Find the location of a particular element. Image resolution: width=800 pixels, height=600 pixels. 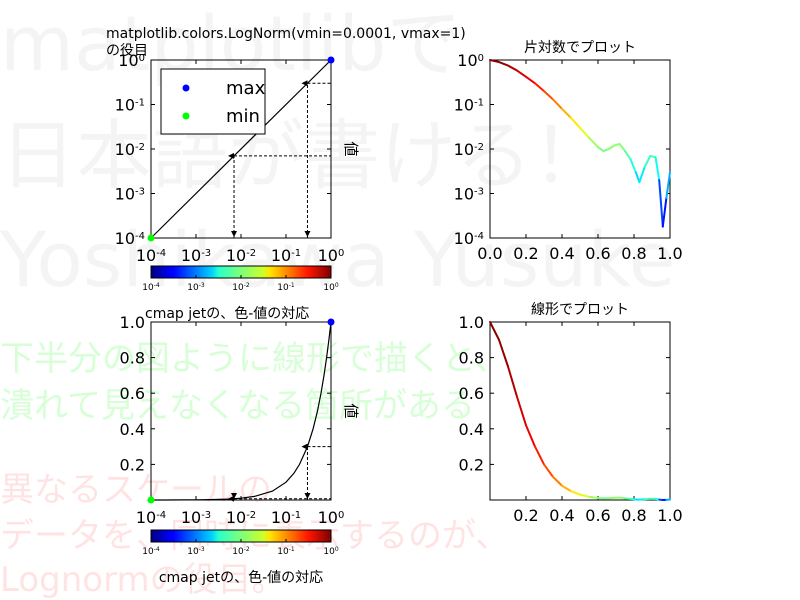

x-tick-label: 0.4 is located at coordinates (561, 253).